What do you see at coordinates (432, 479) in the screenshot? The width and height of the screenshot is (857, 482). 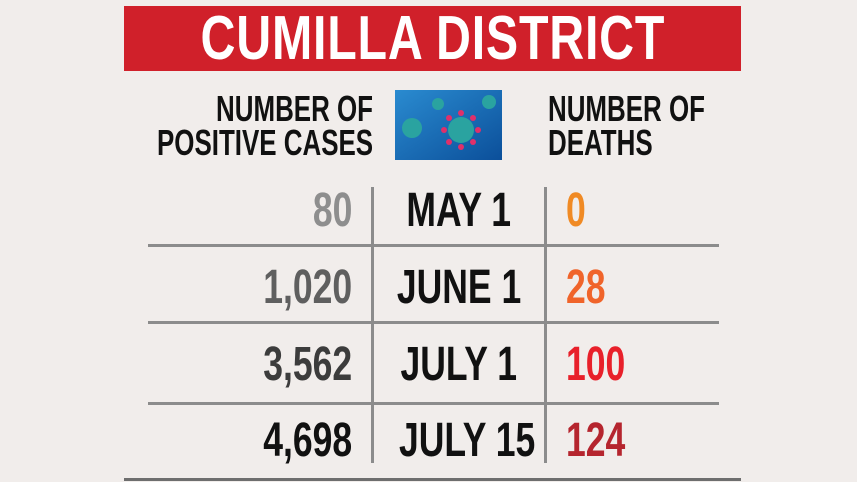 I see `bottom-rule` at bounding box center [432, 479].